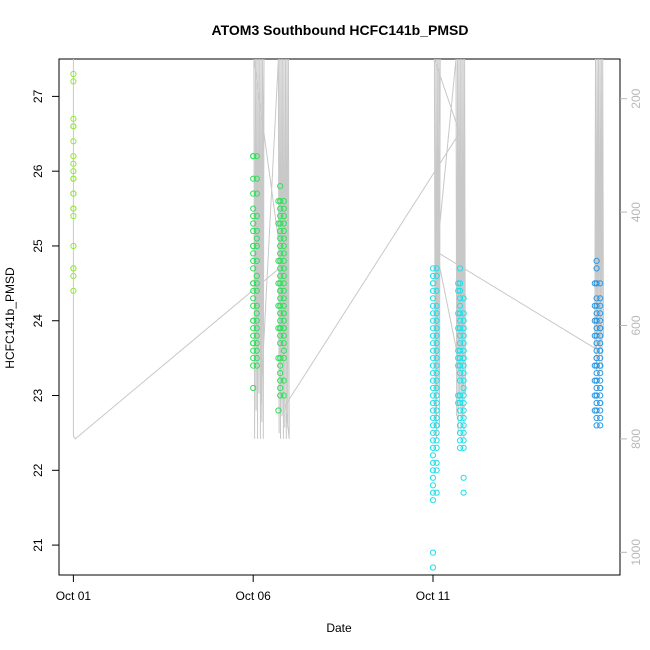  Describe the element at coordinates (636, 439) in the screenshot. I see `y2-tick-label: 800` at that location.